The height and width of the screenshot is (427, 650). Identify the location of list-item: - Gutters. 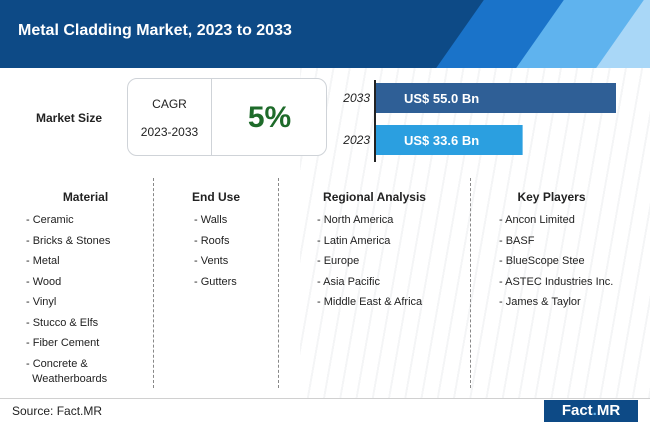
(215, 281).